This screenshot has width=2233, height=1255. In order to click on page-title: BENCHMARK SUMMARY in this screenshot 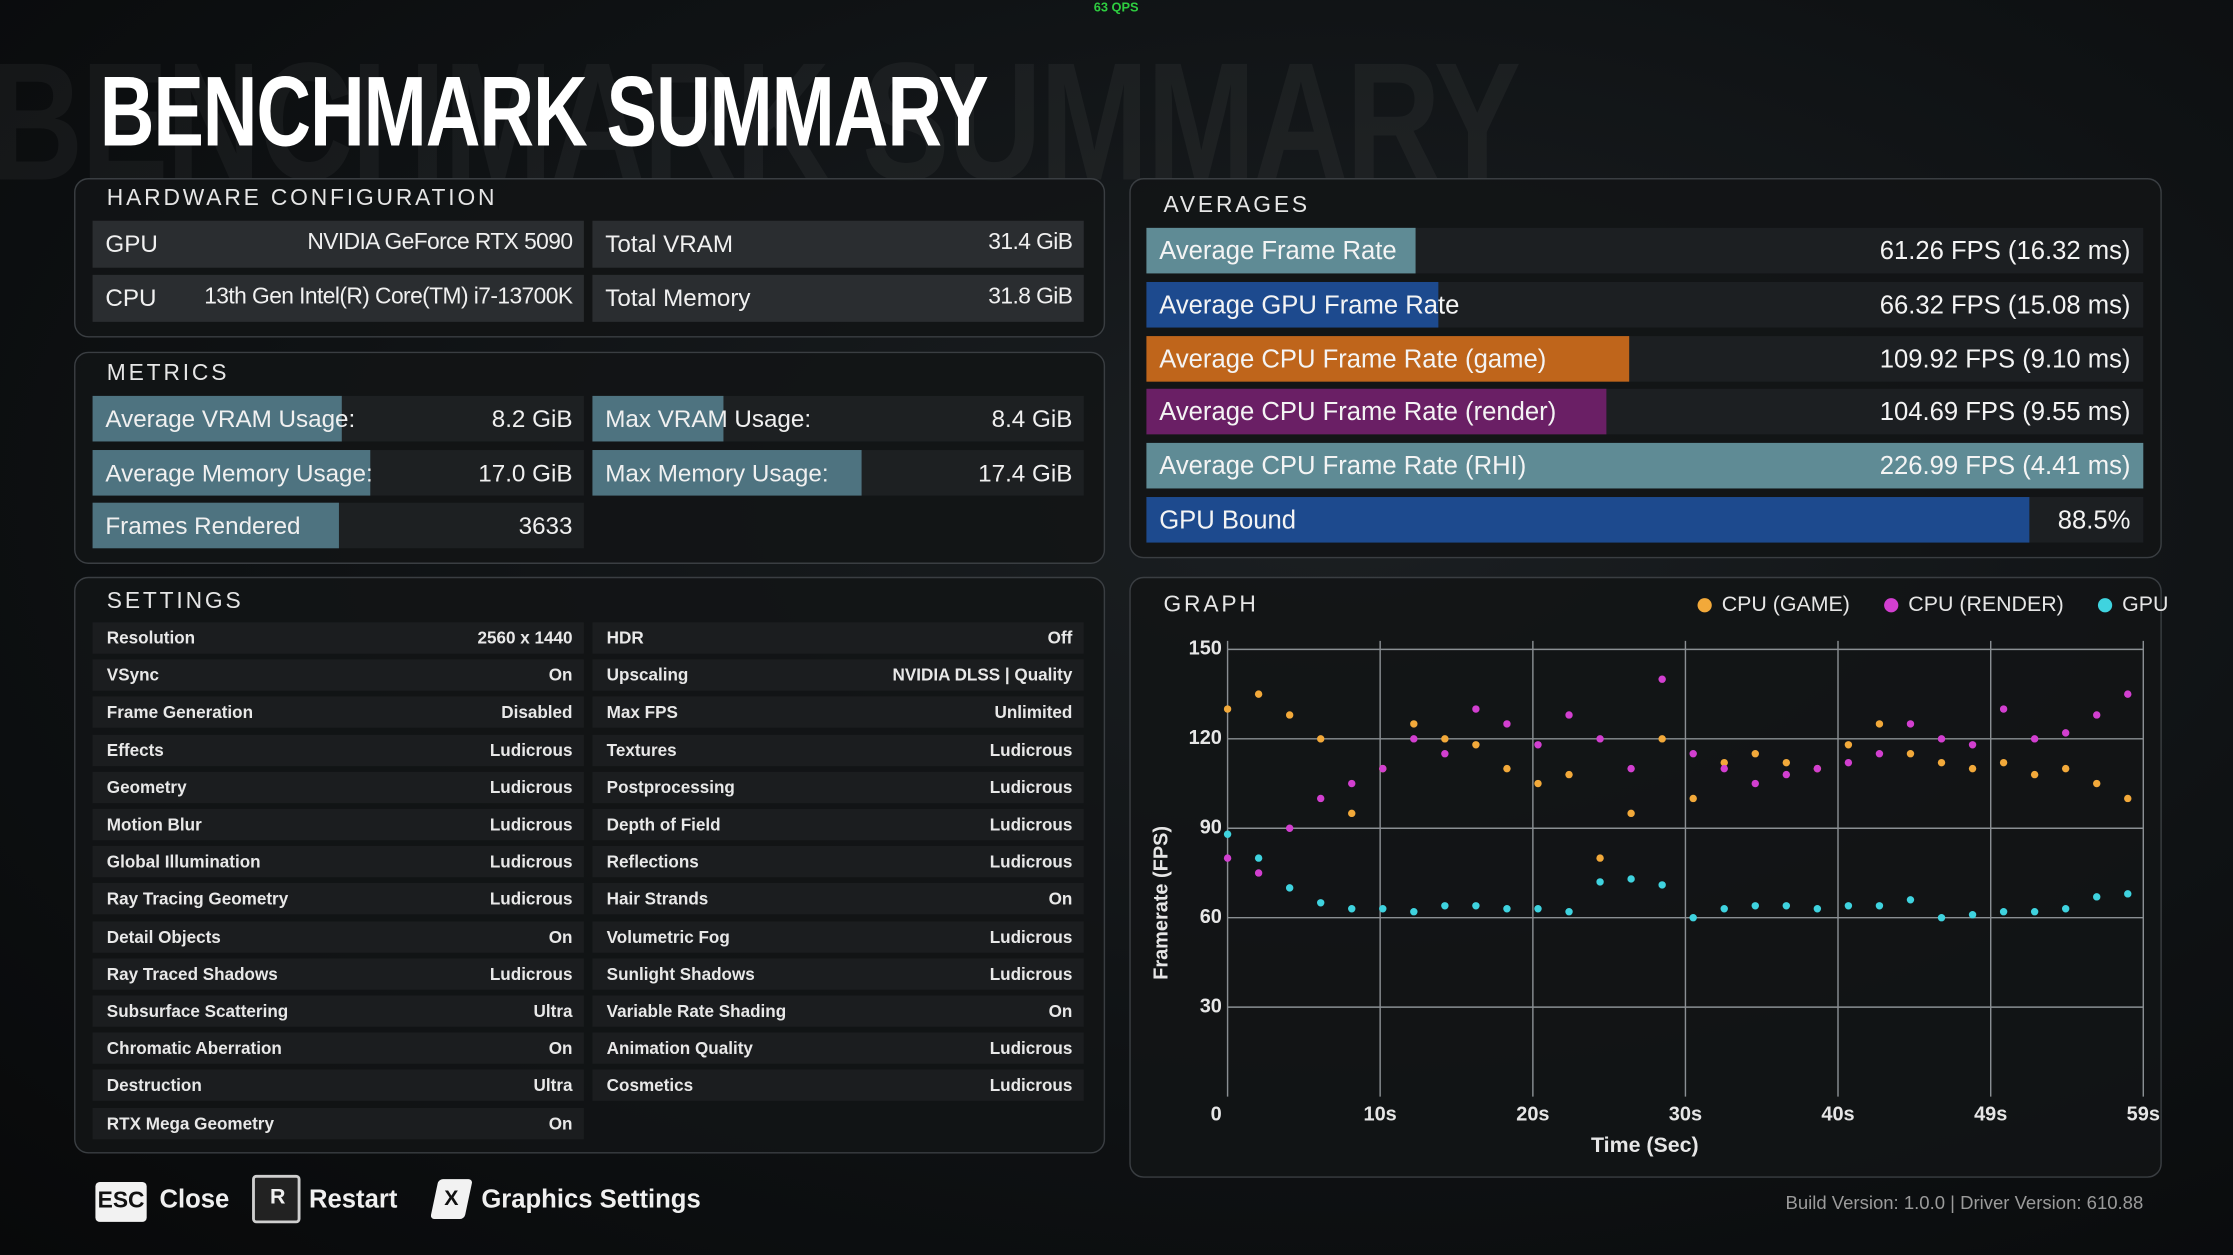, I will do `click(544, 111)`.